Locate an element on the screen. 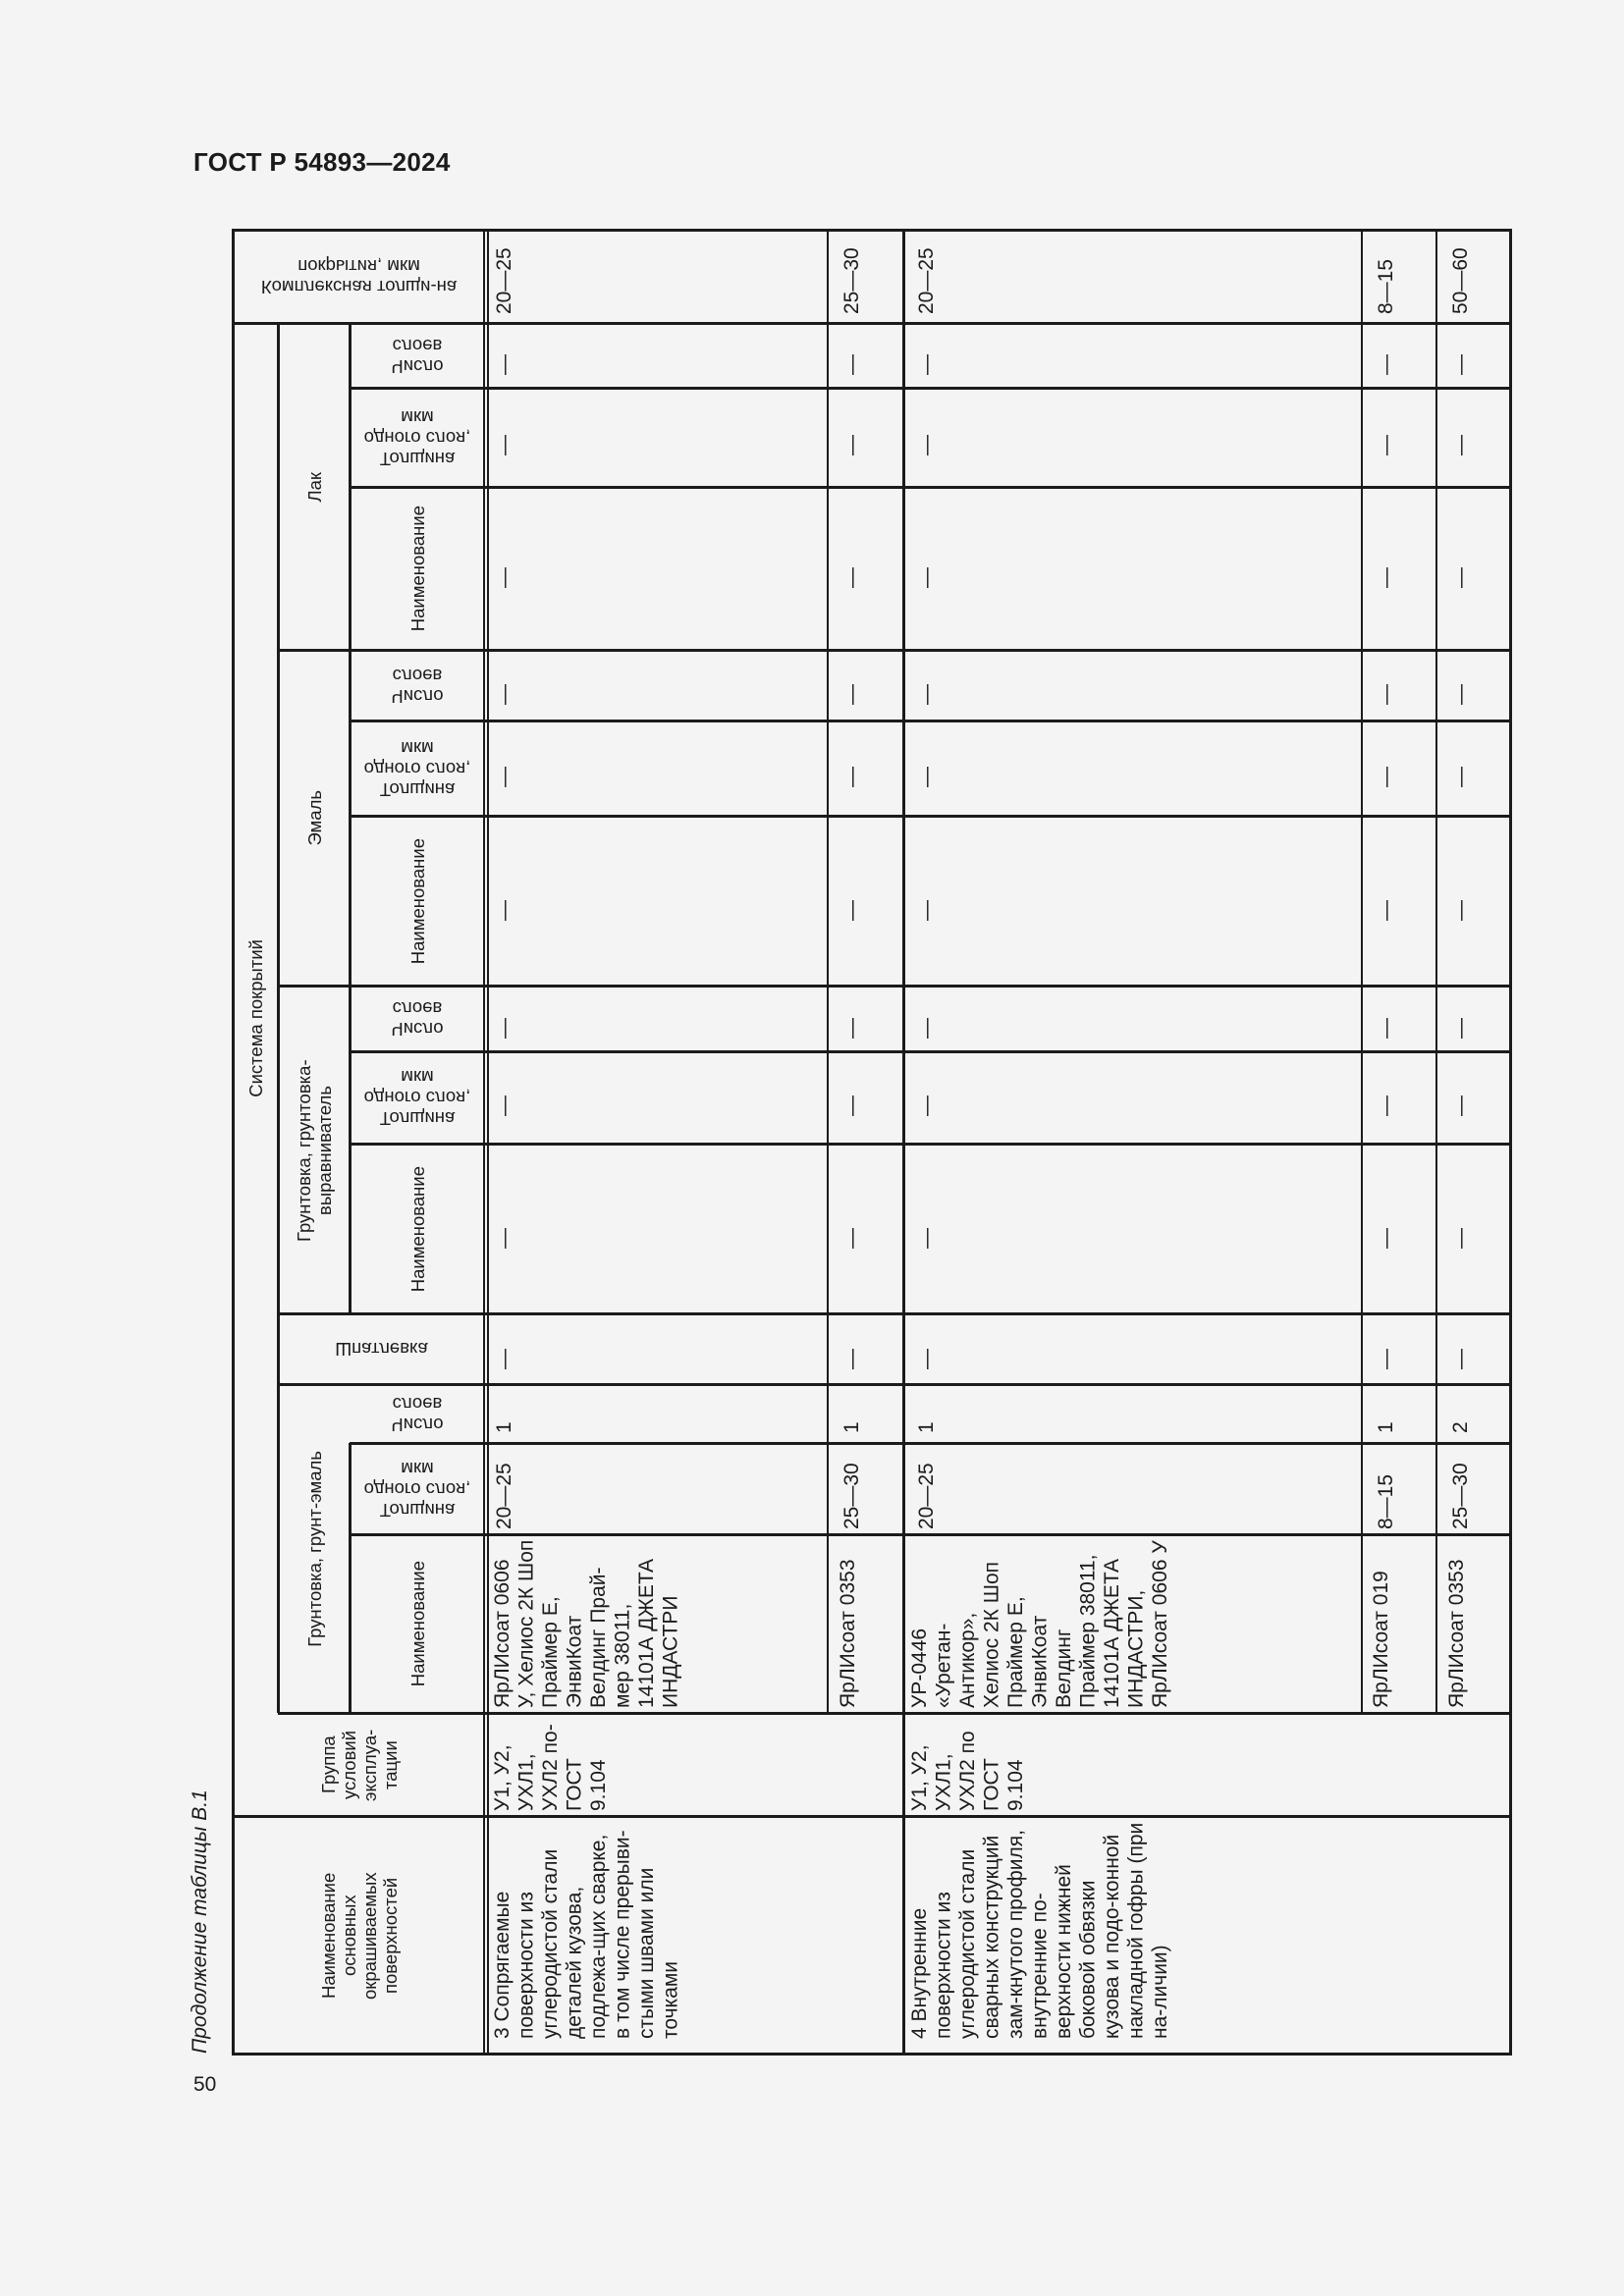 The height and width of the screenshot is (2296, 1624). header-primer-leveler: Грунтовка, грунтовка-выравниватель is located at coordinates (314, 1150).